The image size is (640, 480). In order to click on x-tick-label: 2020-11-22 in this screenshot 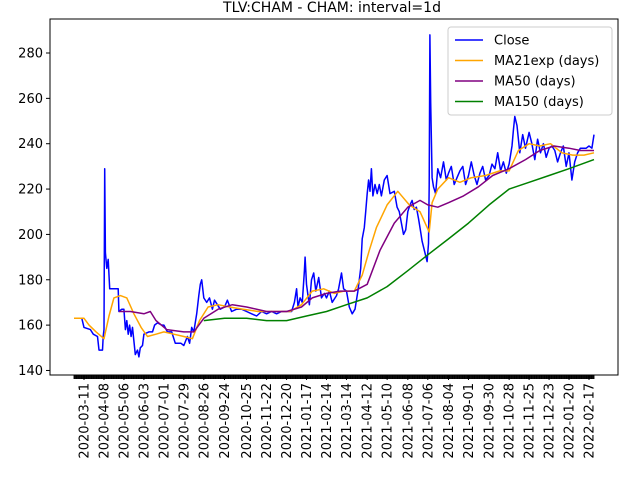, I will do `click(267, 421)`.